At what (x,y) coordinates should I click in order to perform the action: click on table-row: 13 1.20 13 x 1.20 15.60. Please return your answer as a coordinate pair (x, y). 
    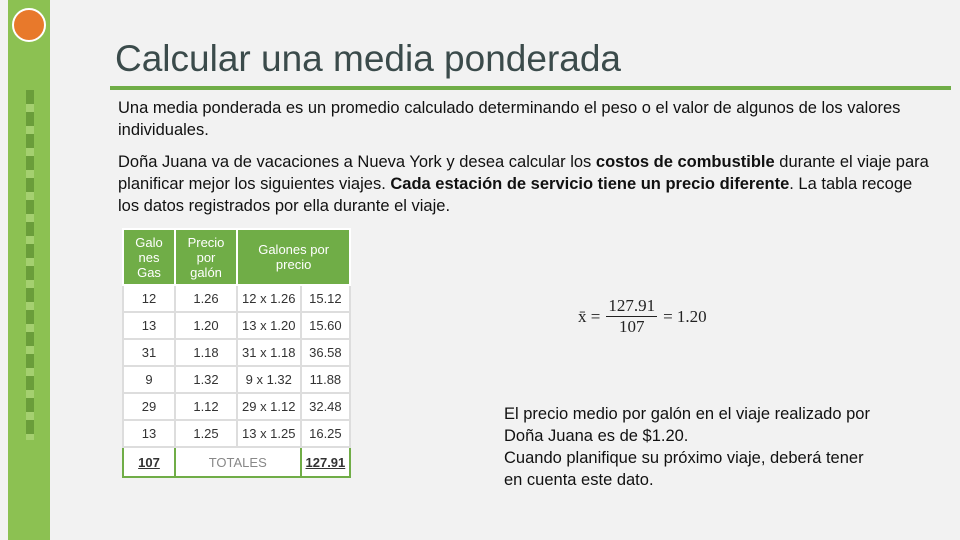
    Looking at the image, I should click on (237, 325).